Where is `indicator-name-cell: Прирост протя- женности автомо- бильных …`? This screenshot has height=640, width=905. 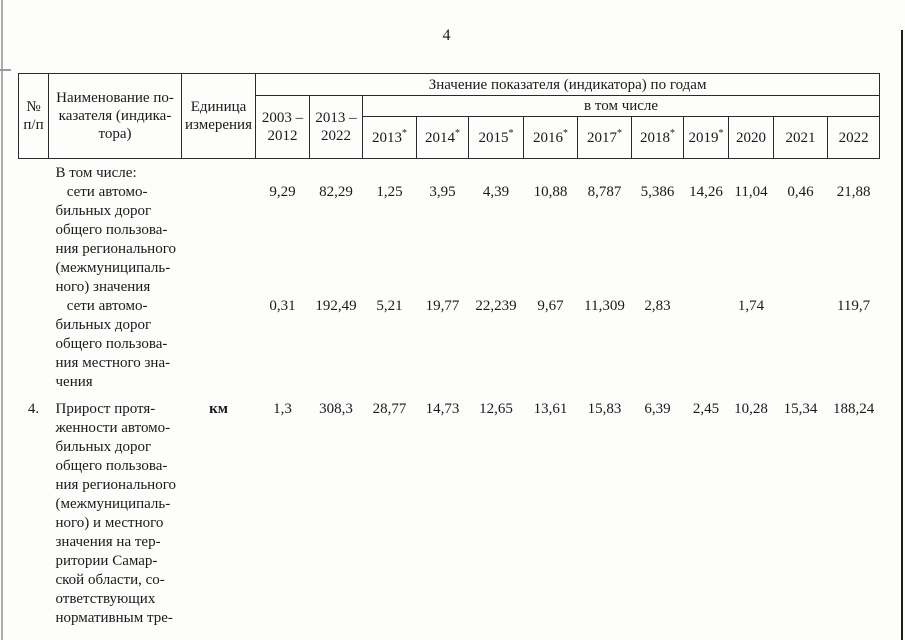
indicator-name-cell: Прирост протя- женности автомо- бильных … is located at coordinates (116, 513).